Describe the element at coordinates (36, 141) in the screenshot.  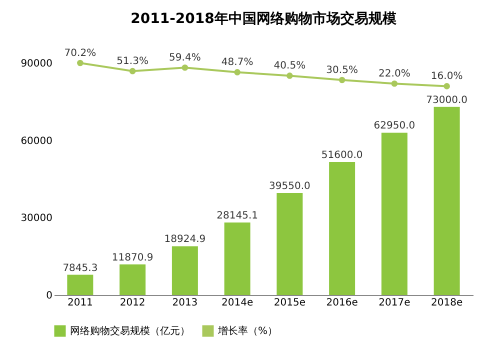
I see `y-tick-label: 60000` at that location.